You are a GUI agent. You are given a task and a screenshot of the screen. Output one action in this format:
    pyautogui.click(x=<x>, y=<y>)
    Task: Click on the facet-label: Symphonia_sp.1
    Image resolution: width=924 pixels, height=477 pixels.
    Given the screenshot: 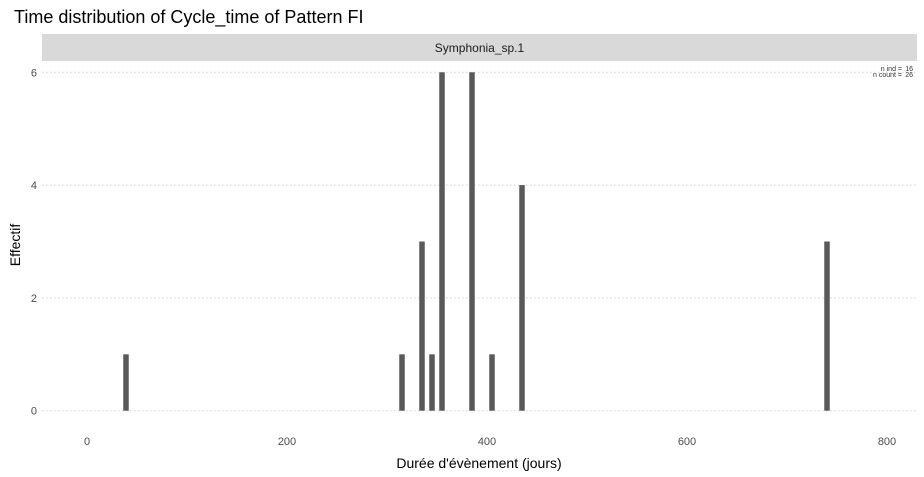 What is the action you would take?
    pyautogui.click(x=480, y=48)
    